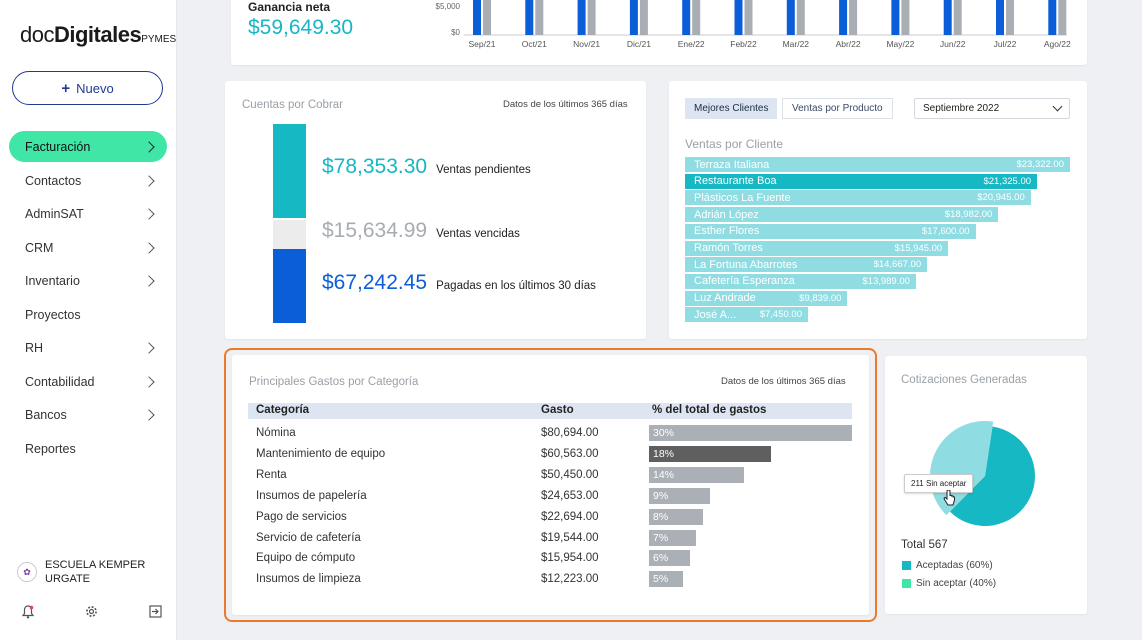 This screenshot has height=640, width=1142. I want to click on y-tick-label: $5,000, so click(448, 6).